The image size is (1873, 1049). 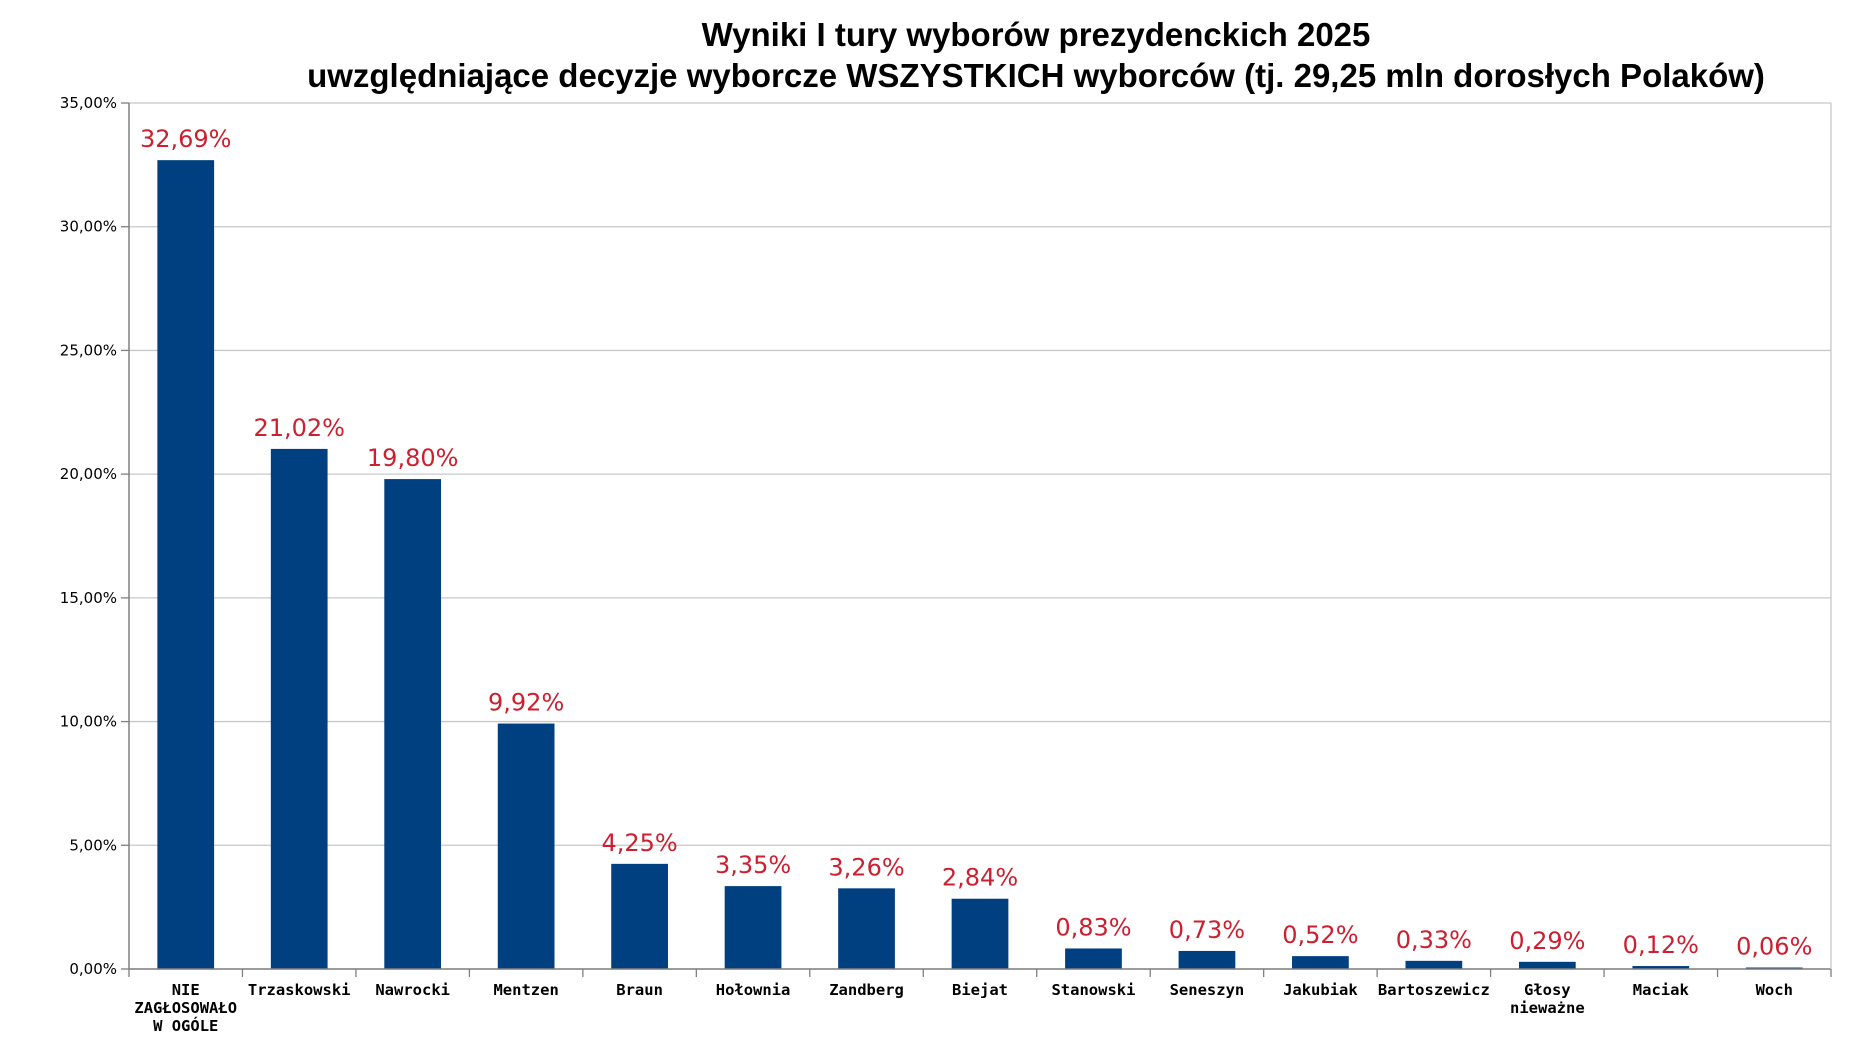 What do you see at coordinates (1547, 1008) in the screenshot?
I see `x-category-label-line: nieważne` at bounding box center [1547, 1008].